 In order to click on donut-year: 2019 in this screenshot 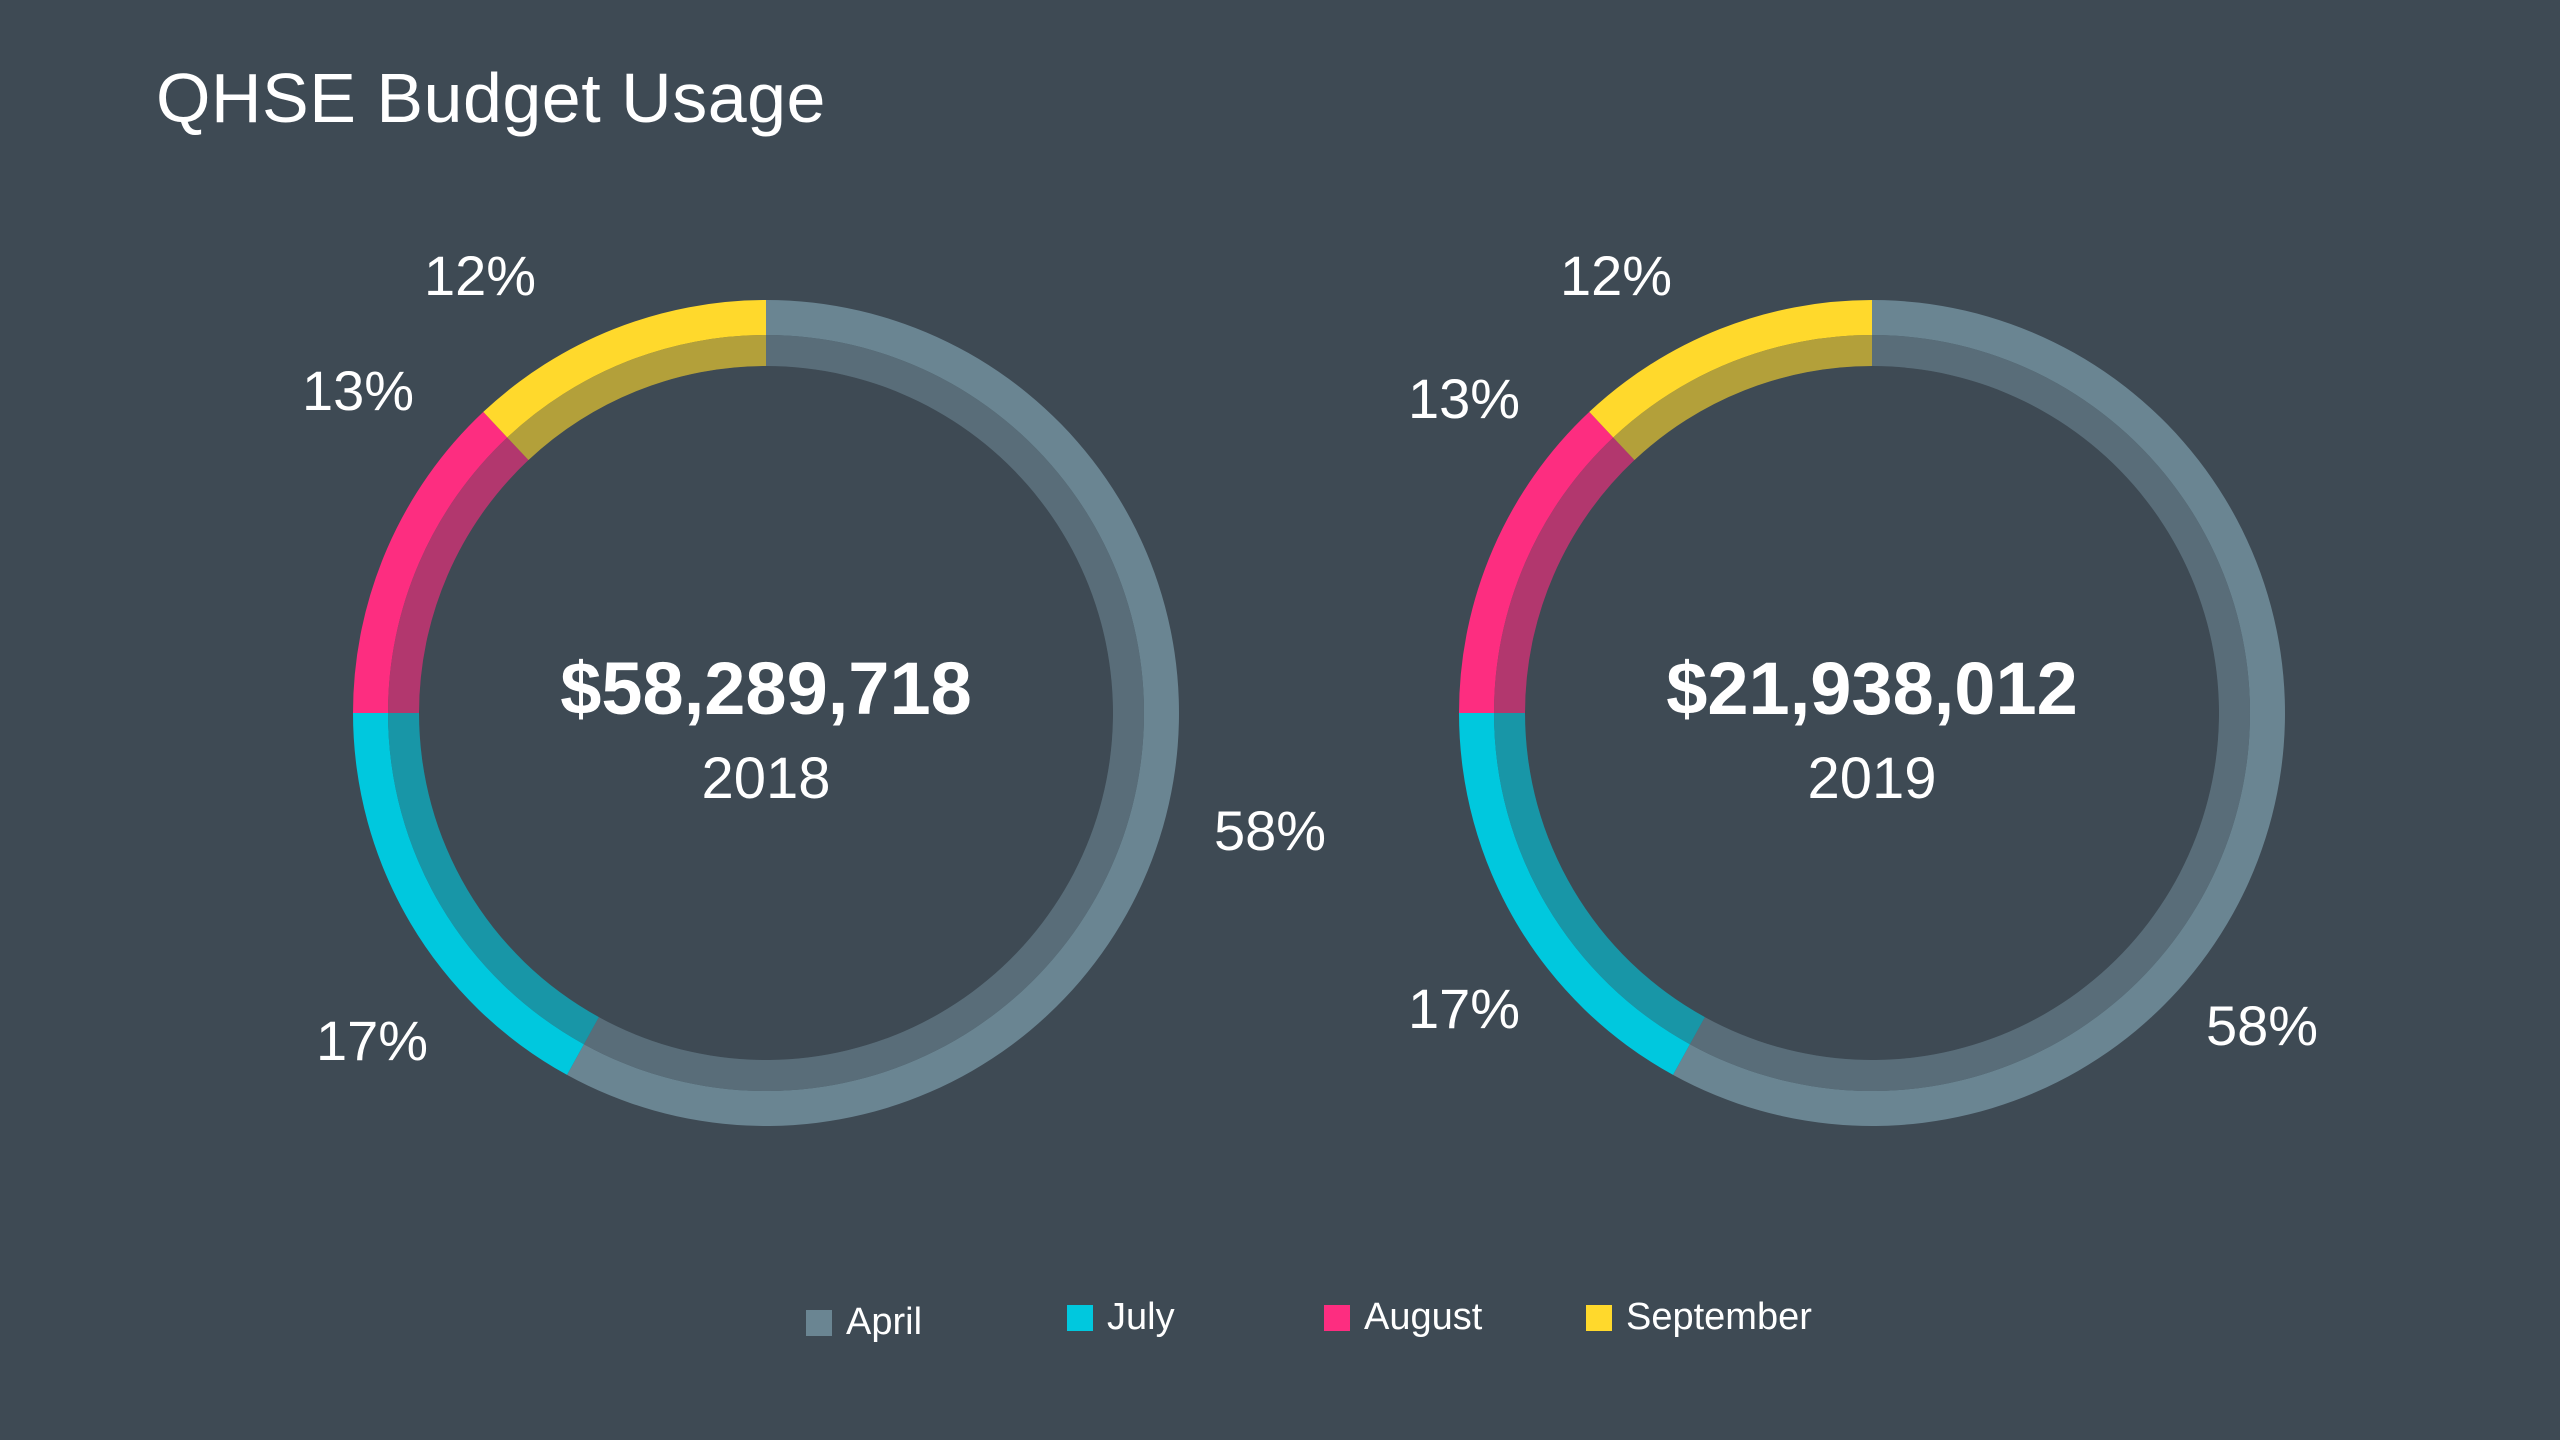, I will do `click(1871, 778)`.